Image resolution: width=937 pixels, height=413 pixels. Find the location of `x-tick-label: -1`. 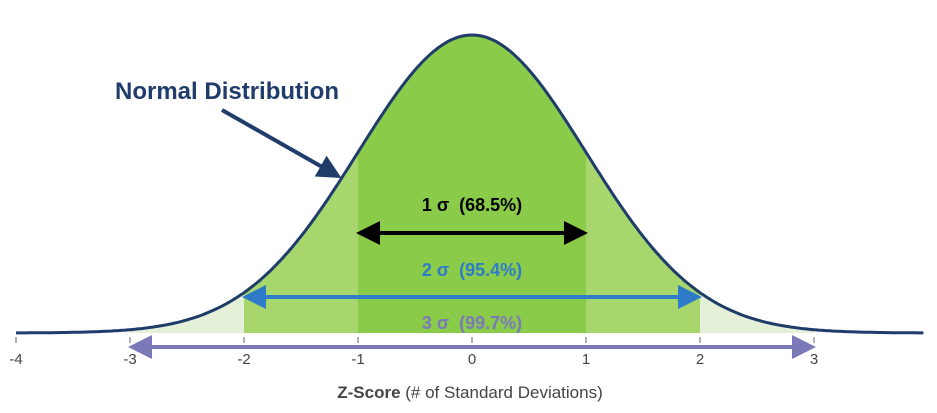

x-tick-label: -1 is located at coordinates (357, 359).